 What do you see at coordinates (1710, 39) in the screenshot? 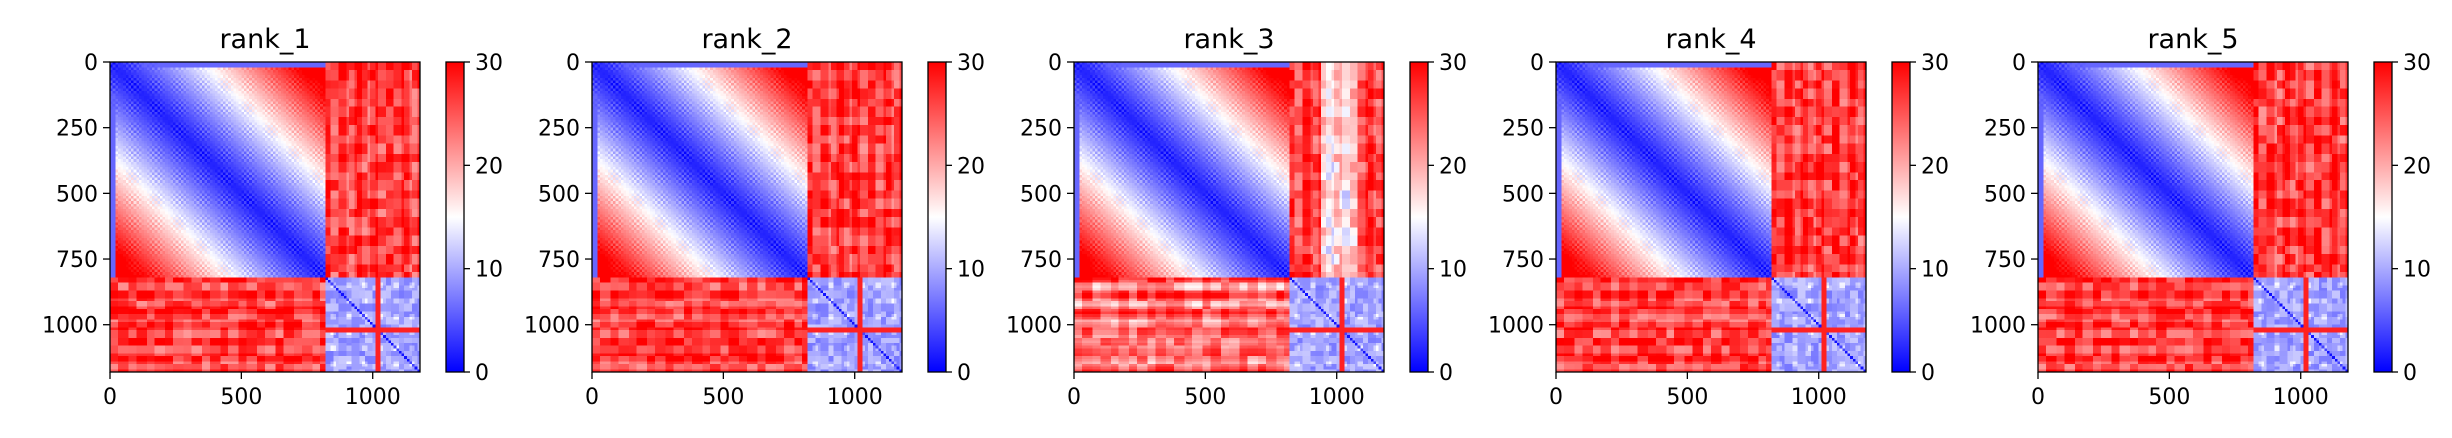
I see `panel-title: rank_4` at bounding box center [1710, 39].